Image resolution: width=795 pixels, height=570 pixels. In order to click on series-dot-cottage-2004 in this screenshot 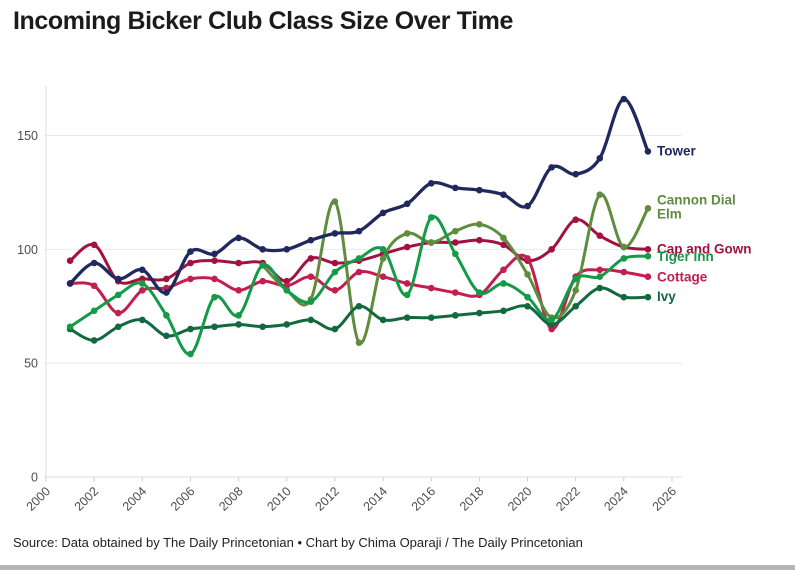, I will do `click(142, 290)`.